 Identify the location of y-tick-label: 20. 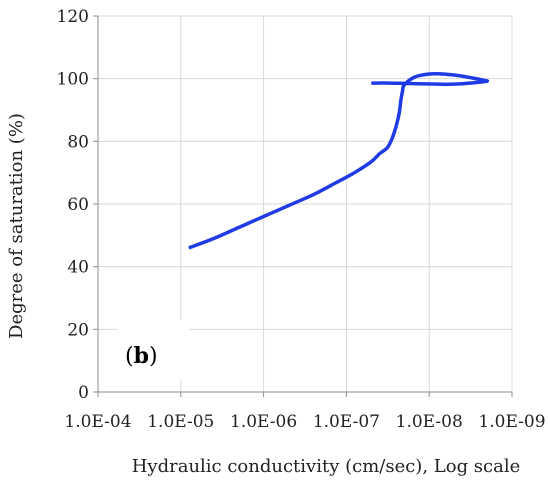
(78, 330).